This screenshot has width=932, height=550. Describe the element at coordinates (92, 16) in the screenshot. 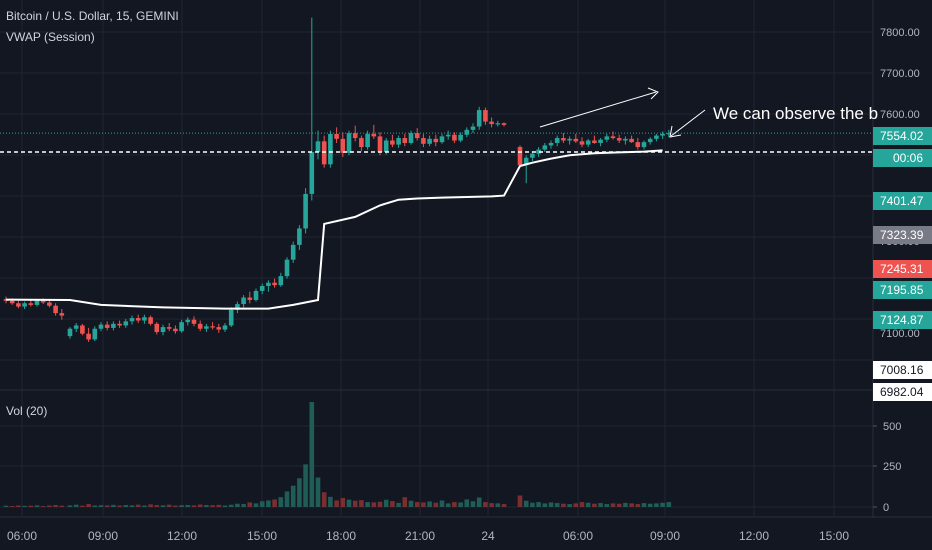

I see `symbol-legend: Bitcoin / U.S. Dollar, 15, GEMINI` at that location.